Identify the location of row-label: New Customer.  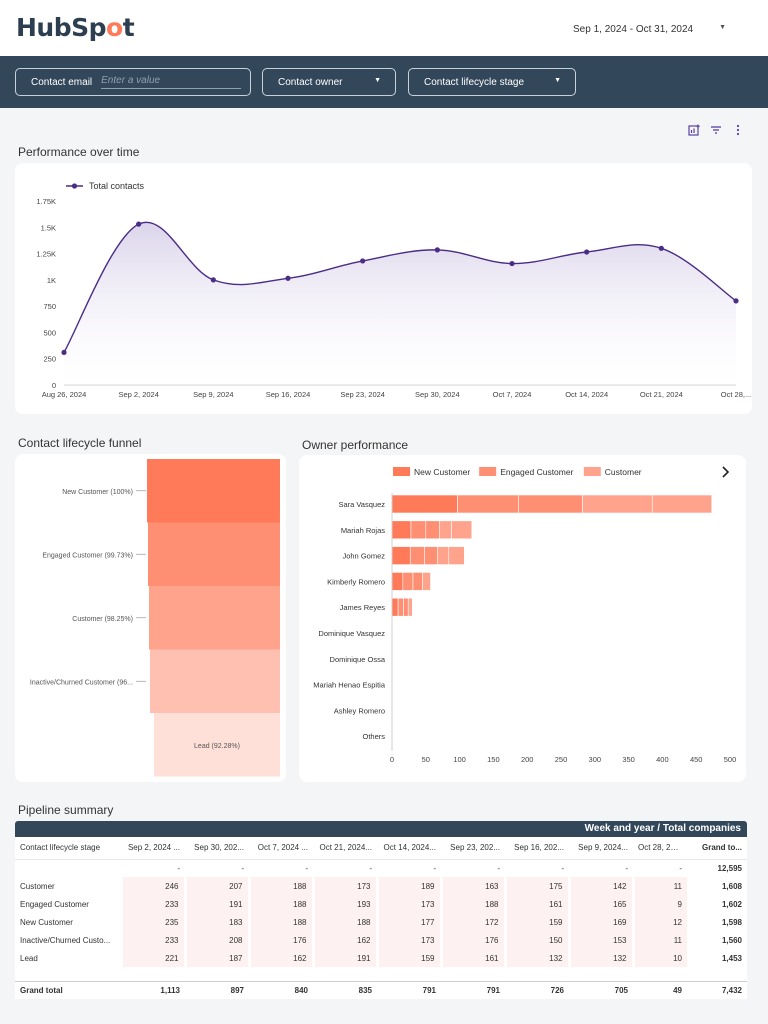
(46, 922).